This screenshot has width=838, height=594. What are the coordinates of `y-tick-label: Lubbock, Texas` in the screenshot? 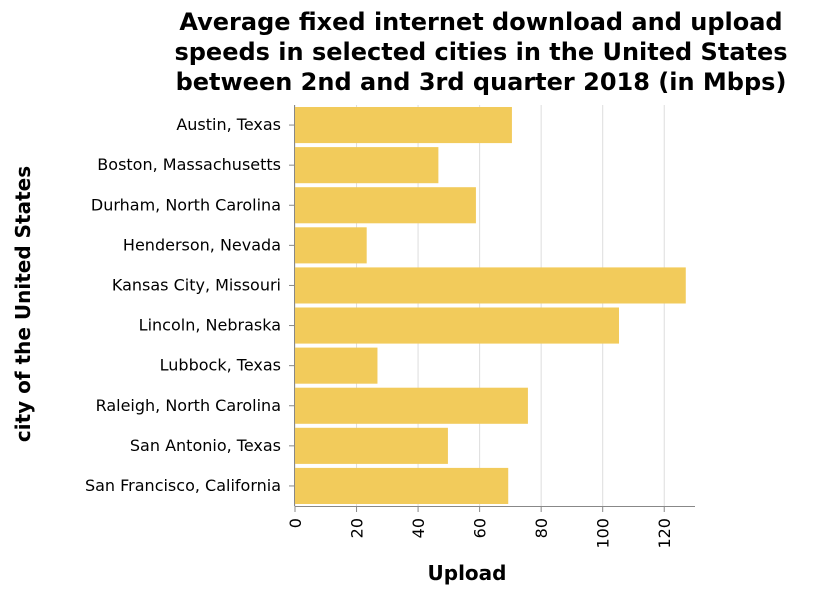 It's located at (220, 365).